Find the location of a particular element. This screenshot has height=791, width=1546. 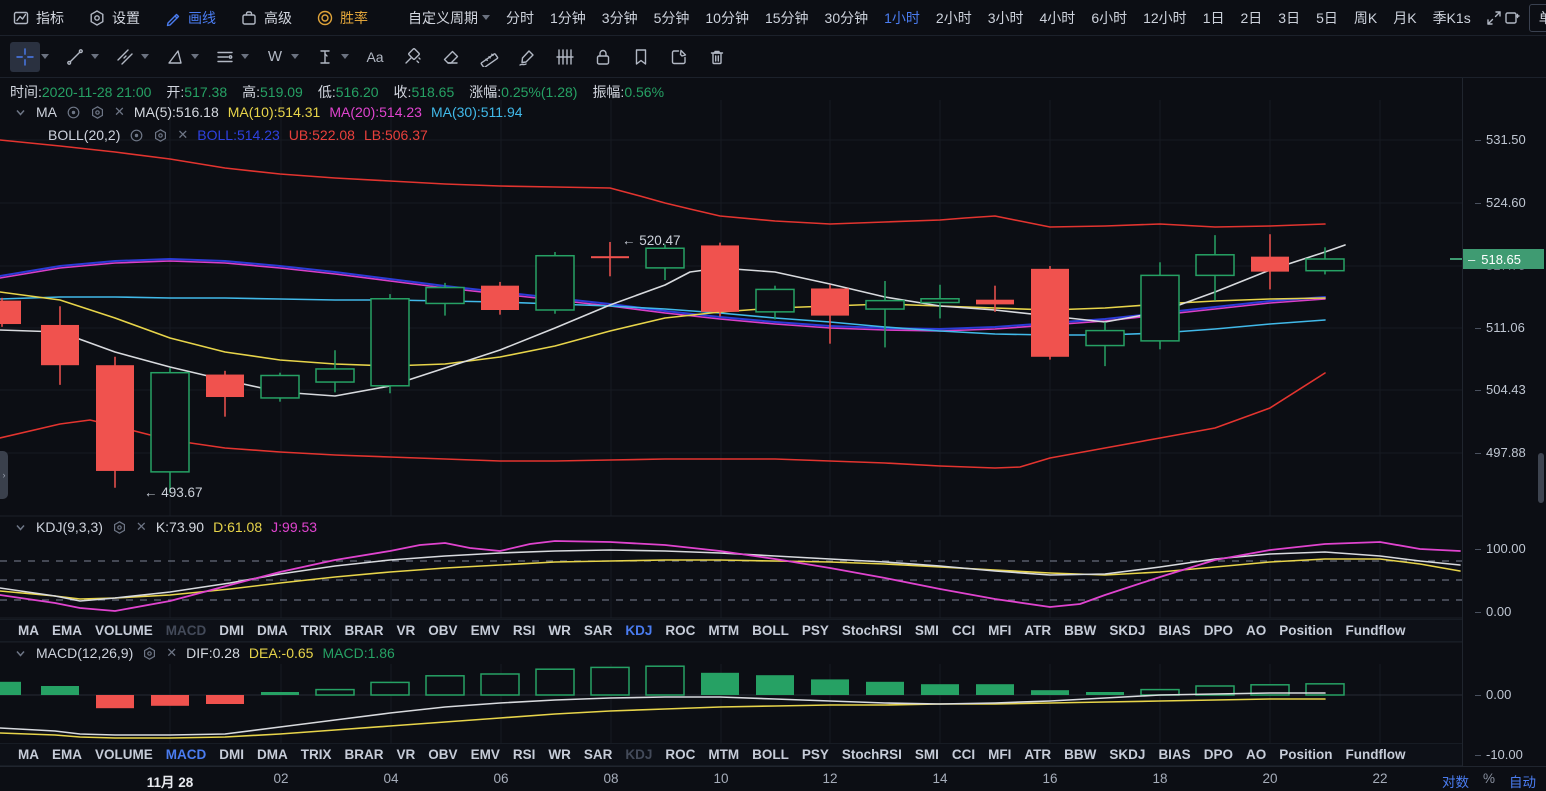

tab-dpo: DPO is located at coordinates (1218, 754).